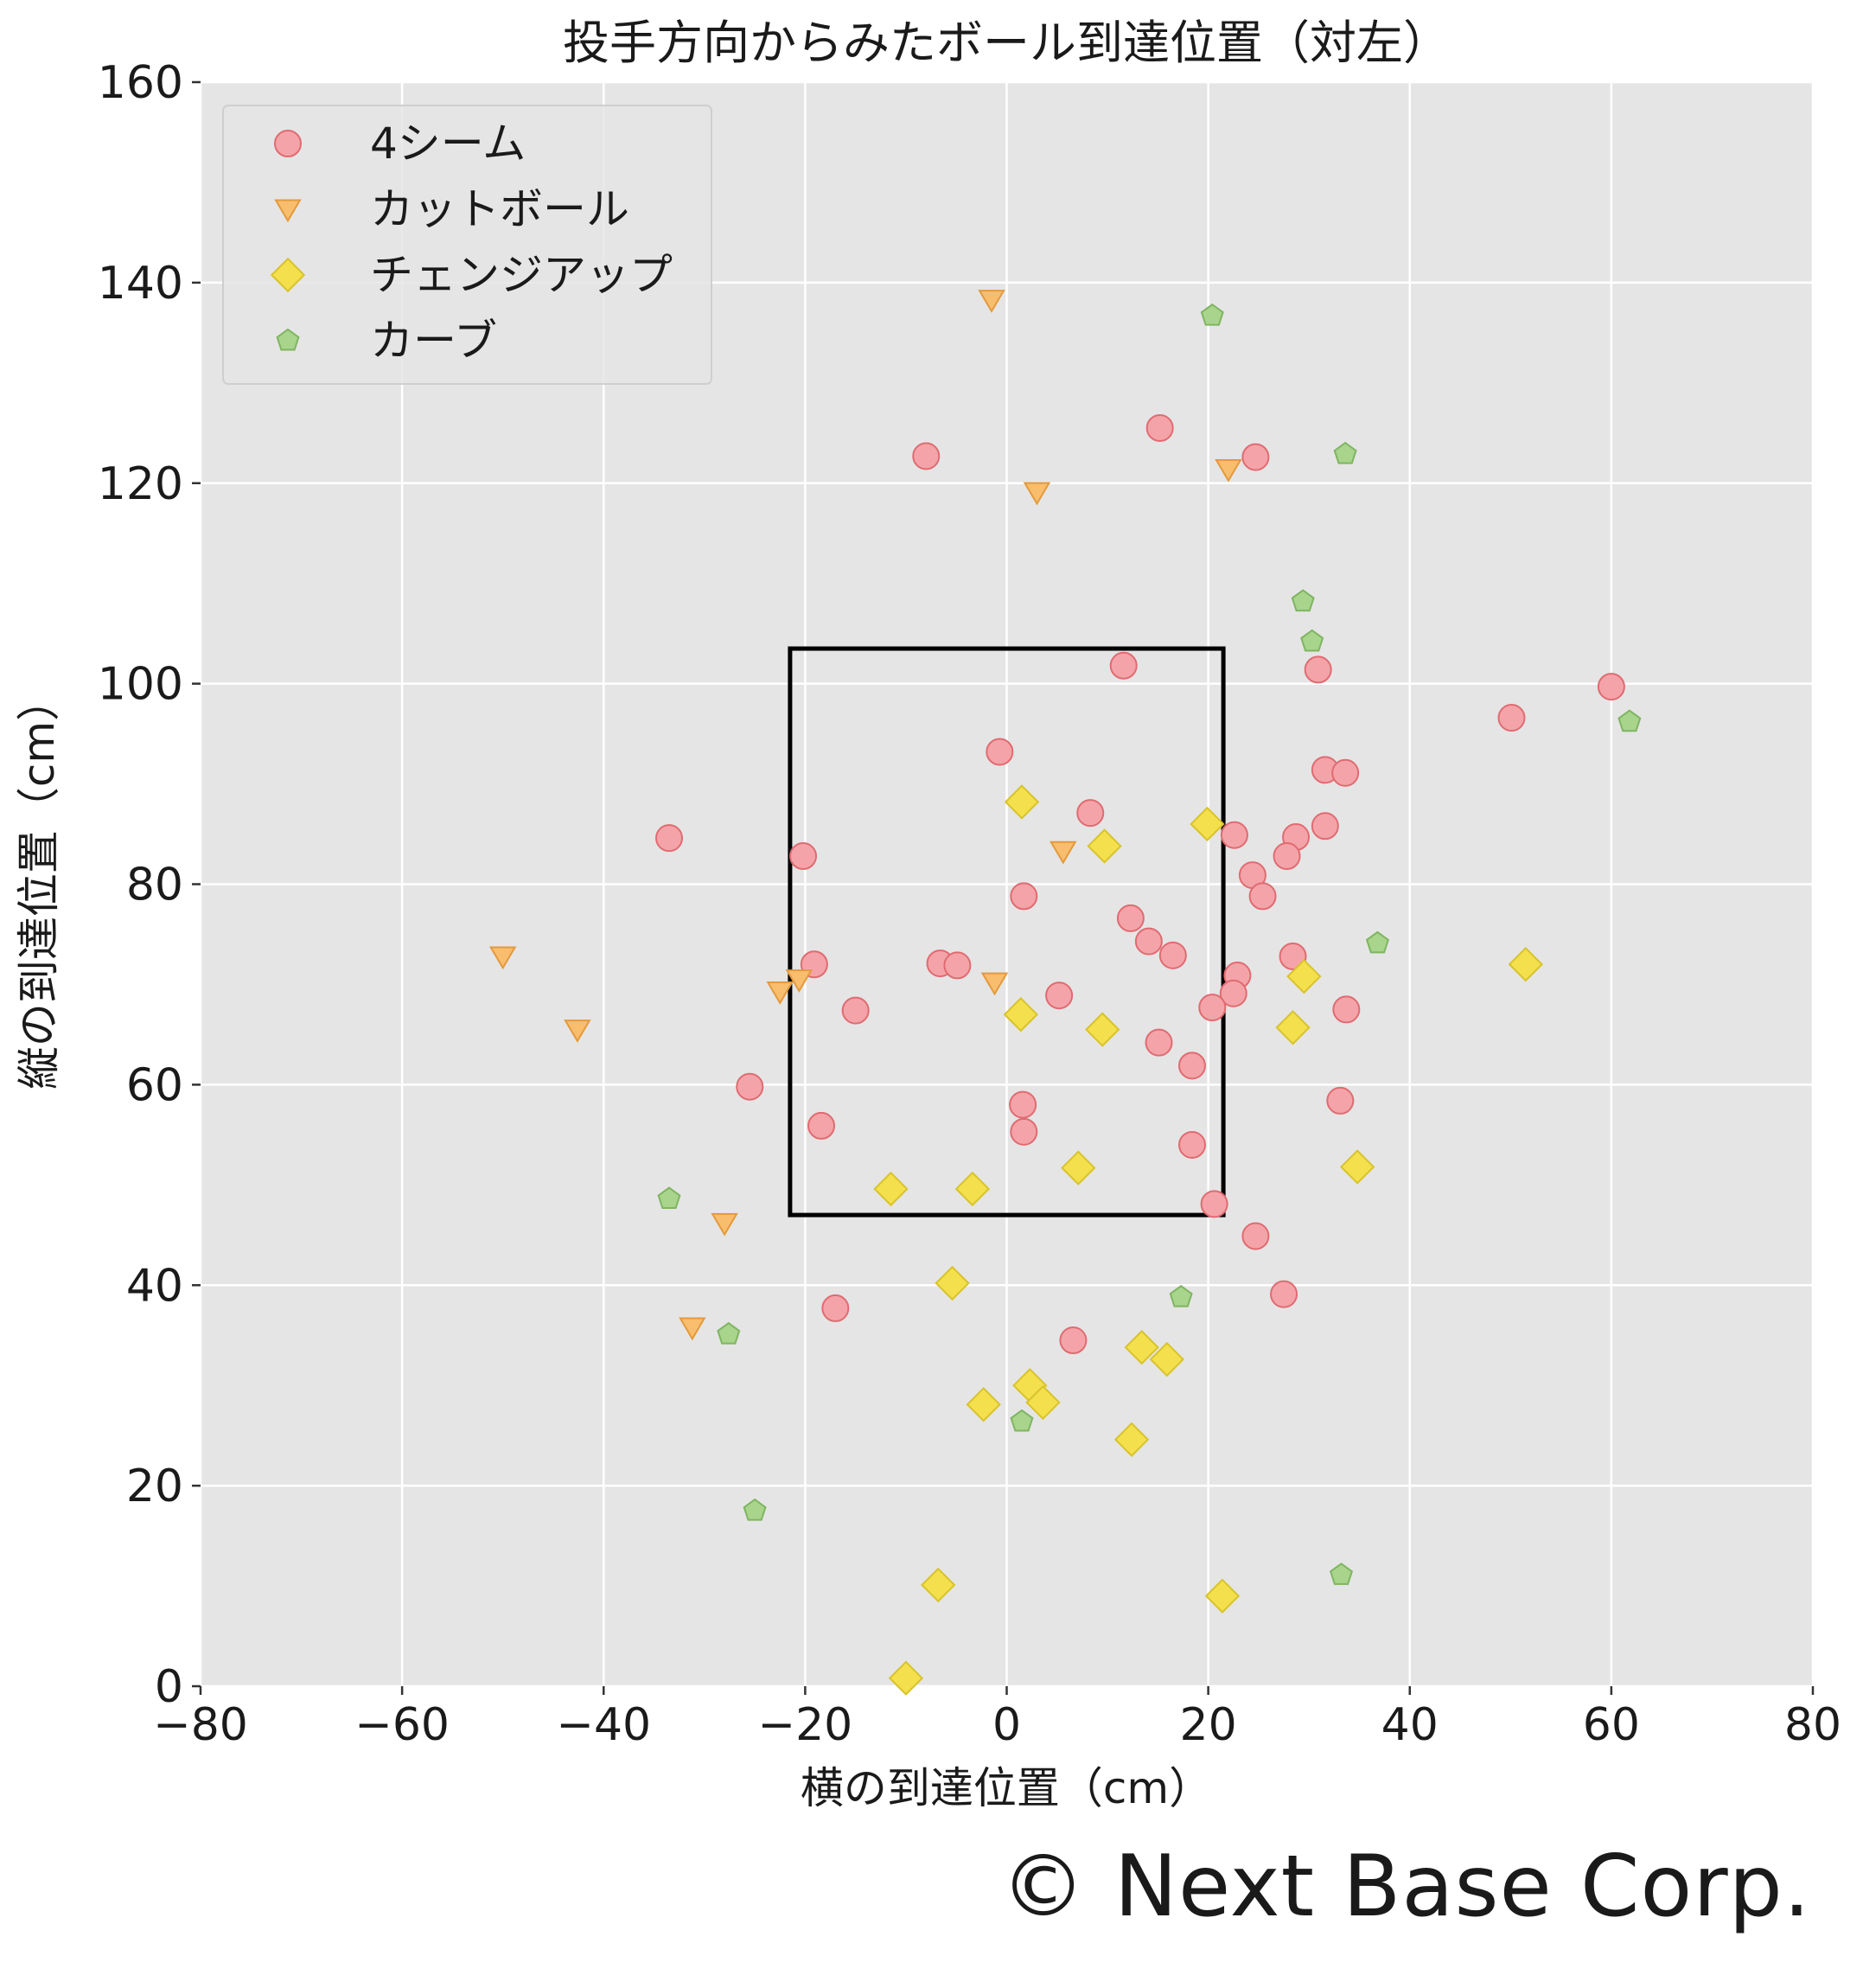 The height and width of the screenshot is (1988, 1863). What do you see at coordinates (1006, 43) in the screenshot?
I see `chart-title: 投手方向からみたボール到達位置（対左）` at bounding box center [1006, 43].